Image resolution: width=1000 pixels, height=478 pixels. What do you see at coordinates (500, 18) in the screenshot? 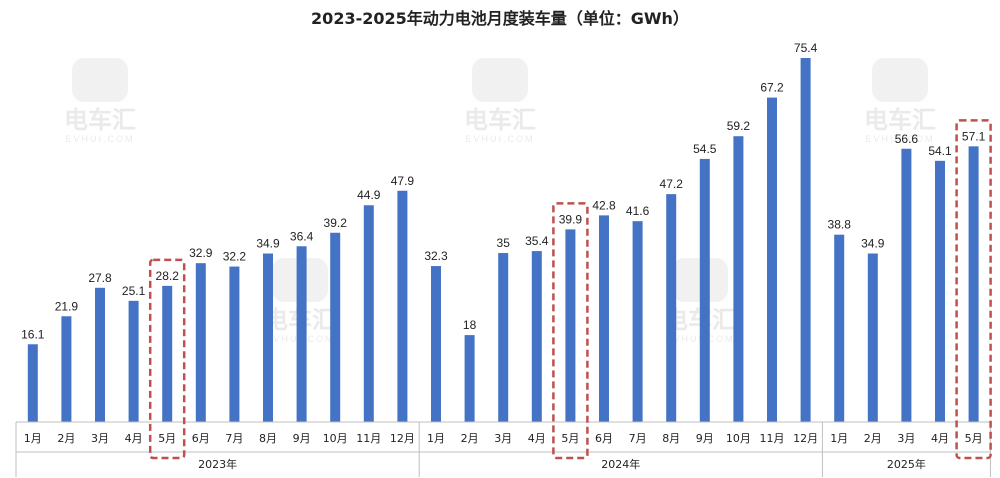
I see `chart-title: 2023-2025年动力电池月度装车量（单位：GWh）` at bounding box center [500, 18].